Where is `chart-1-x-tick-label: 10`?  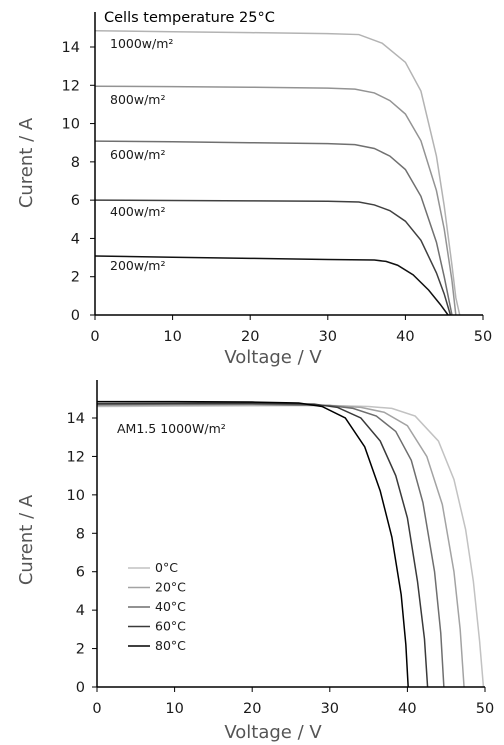
chart-1-x-tick-label: 10 is located at coordinates (172, 337).